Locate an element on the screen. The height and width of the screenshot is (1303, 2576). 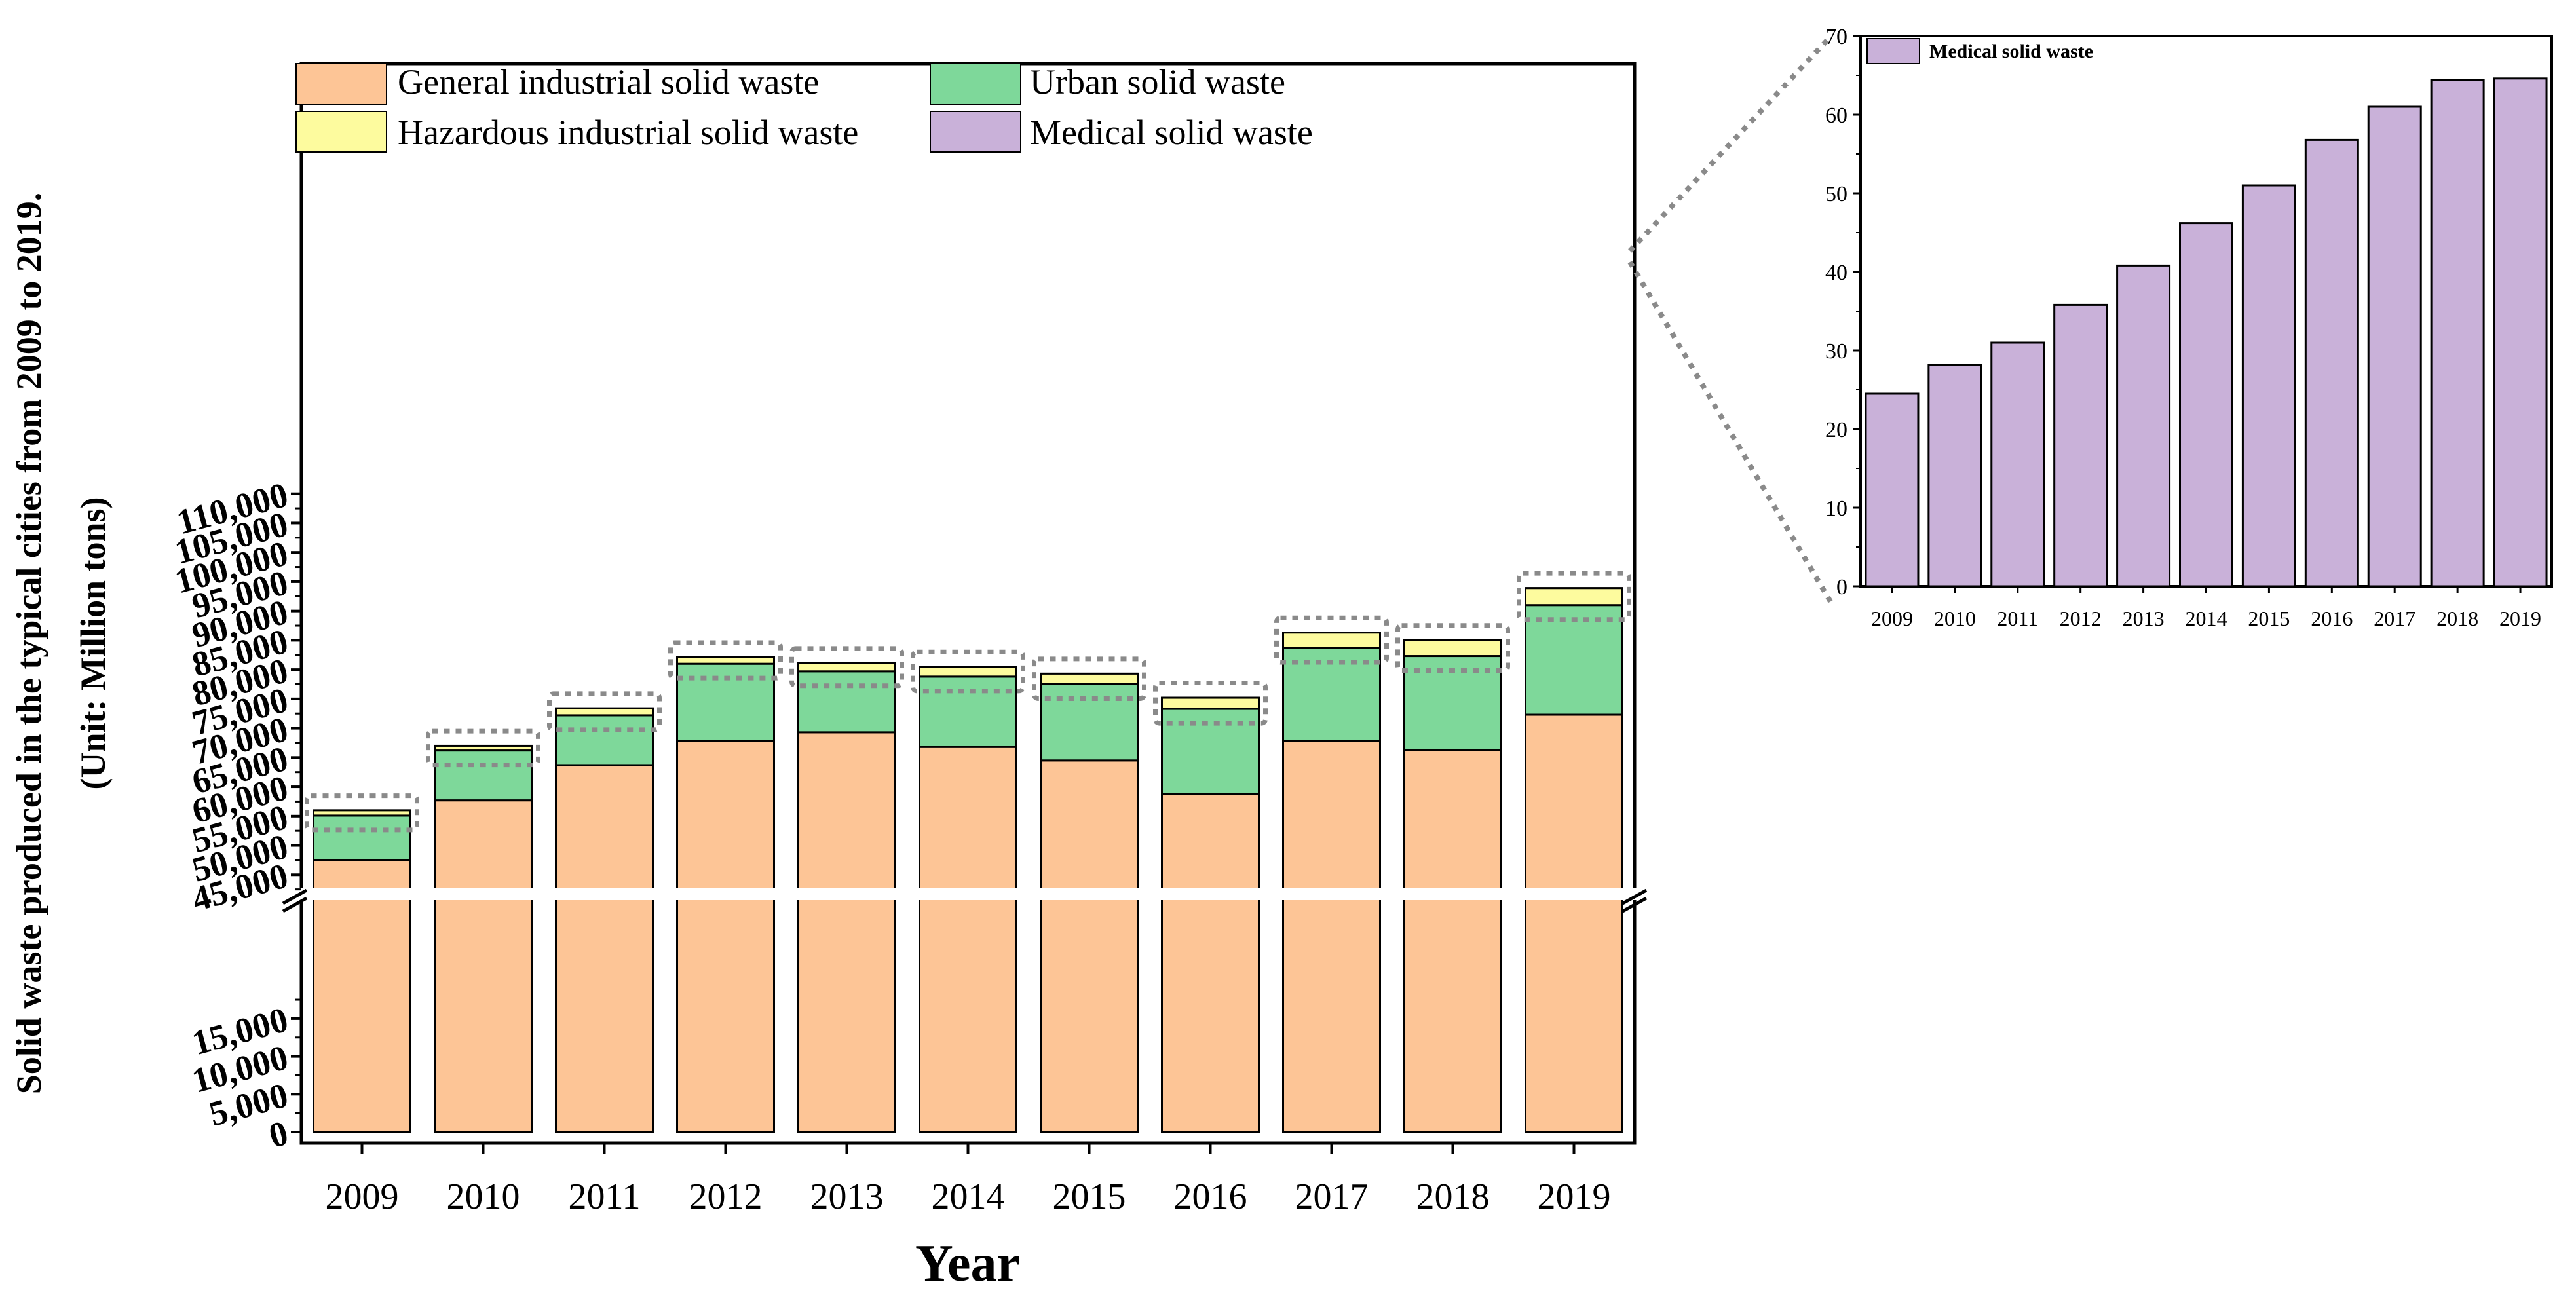
inset-bar-2018 is located at coordinates (2457, 333).